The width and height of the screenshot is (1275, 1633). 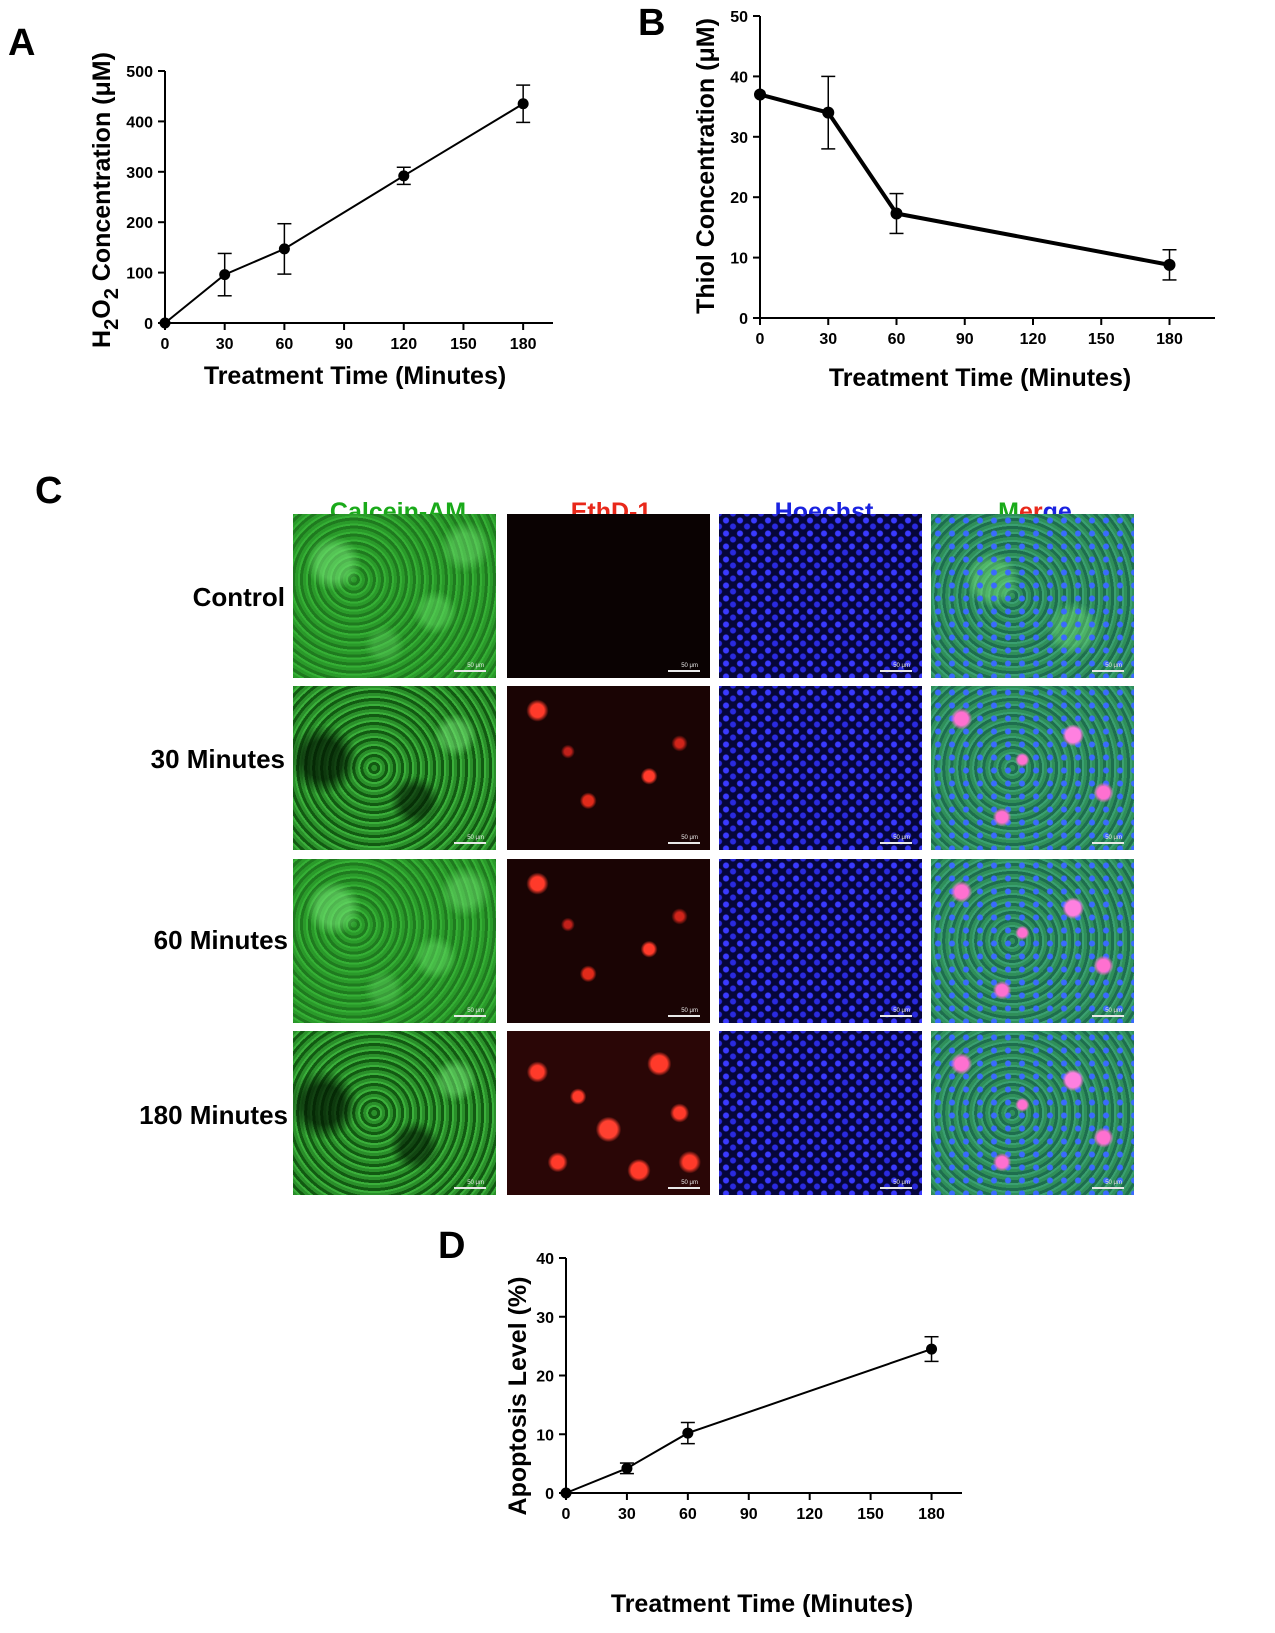 I want to click on x-tick-label: 150, so click(x=870, y=1514).